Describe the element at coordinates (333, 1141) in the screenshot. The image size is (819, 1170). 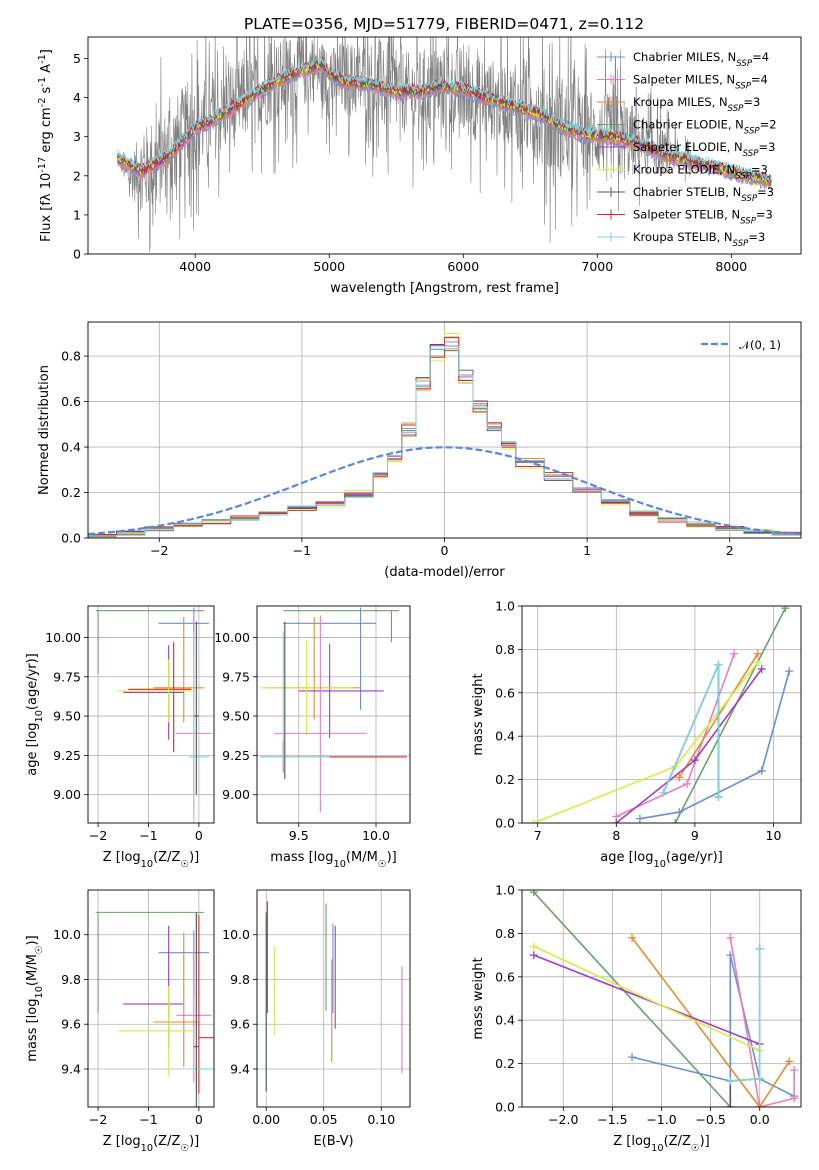
I see `x-axis-label: E(B-V)` at that location.